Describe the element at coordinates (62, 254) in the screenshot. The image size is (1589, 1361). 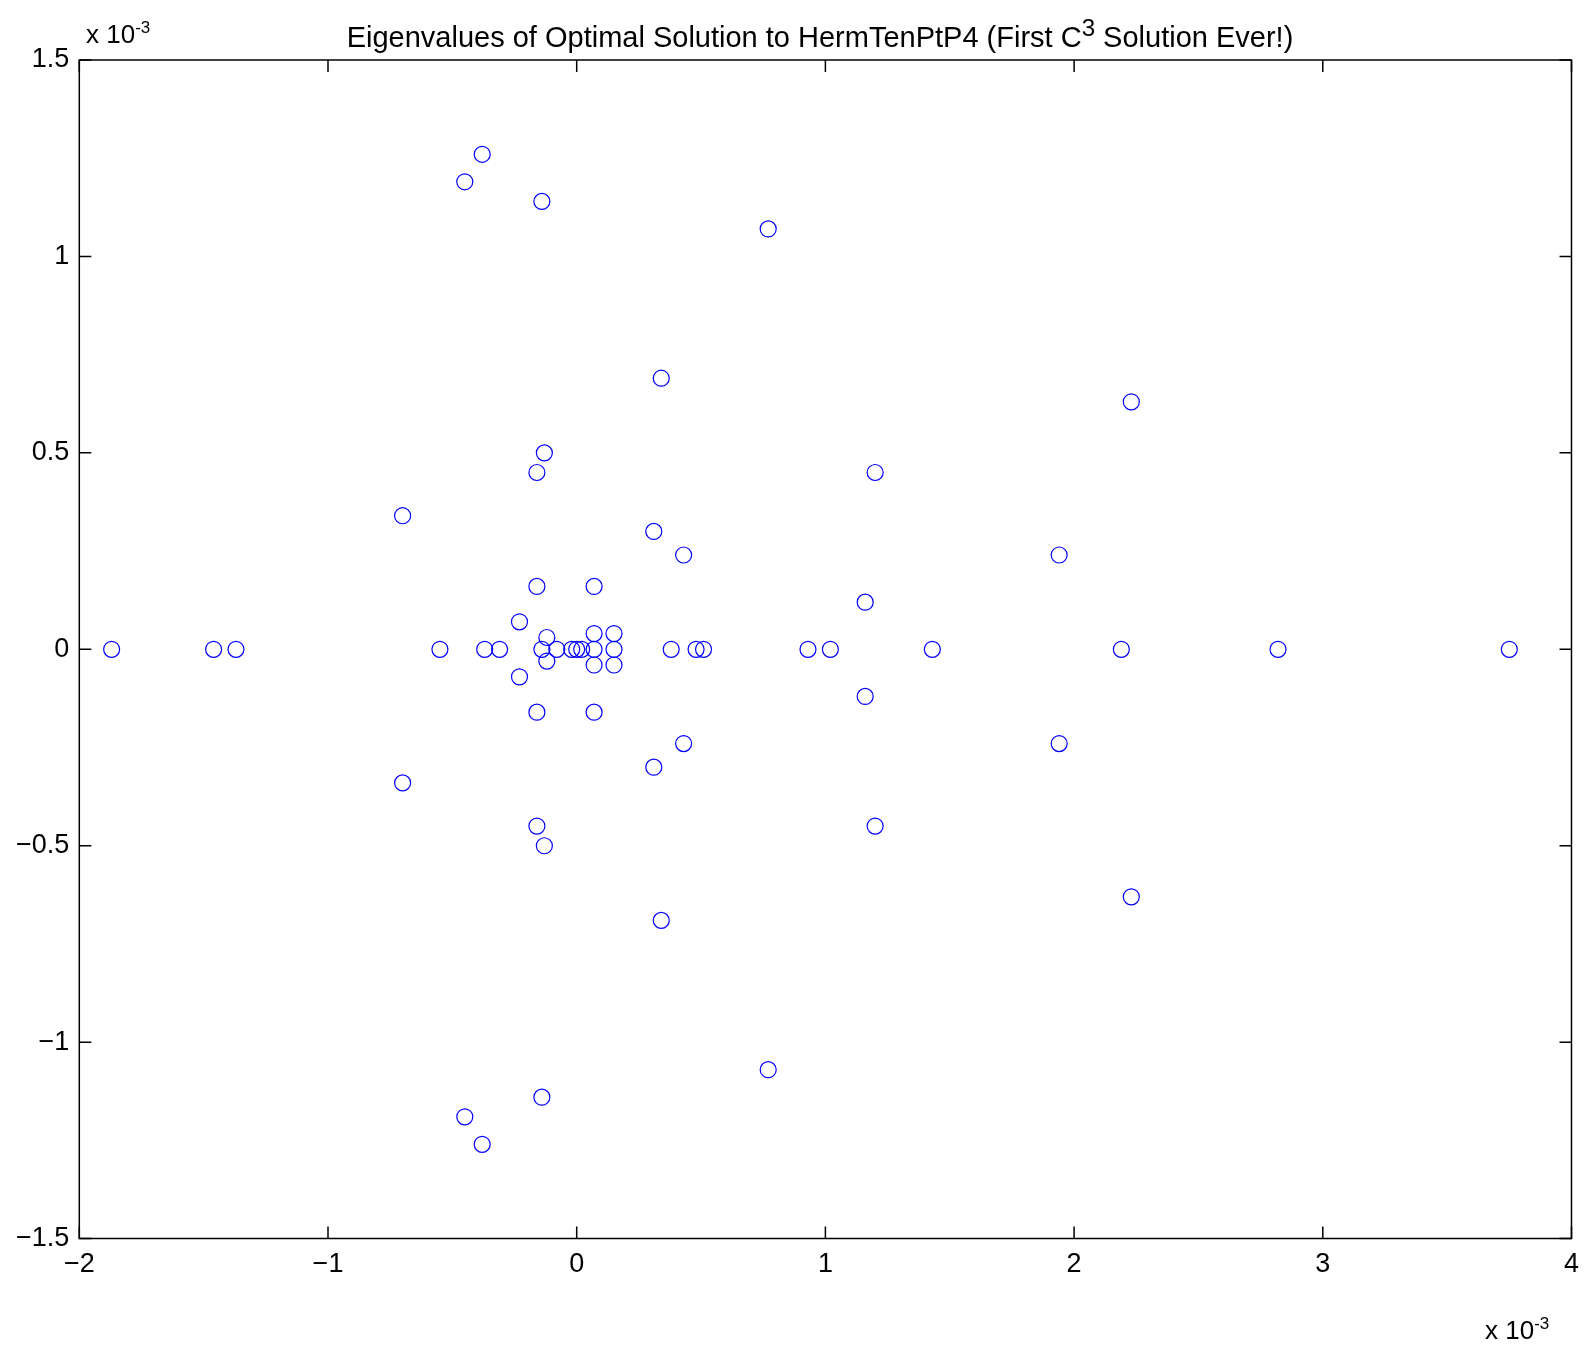
I see `y-tick-label: 1` at that location.